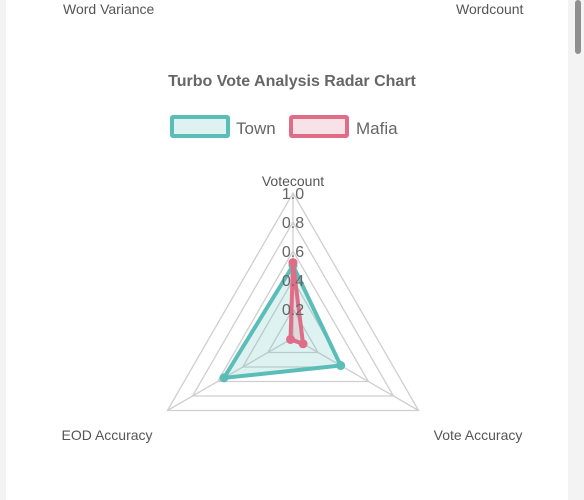 The height and width of the screenshot is (500, 584). What do you see at coordinates (200, 126) in the screenshot?
I see `legend-town-swatch` at bounding box center [200, 126].